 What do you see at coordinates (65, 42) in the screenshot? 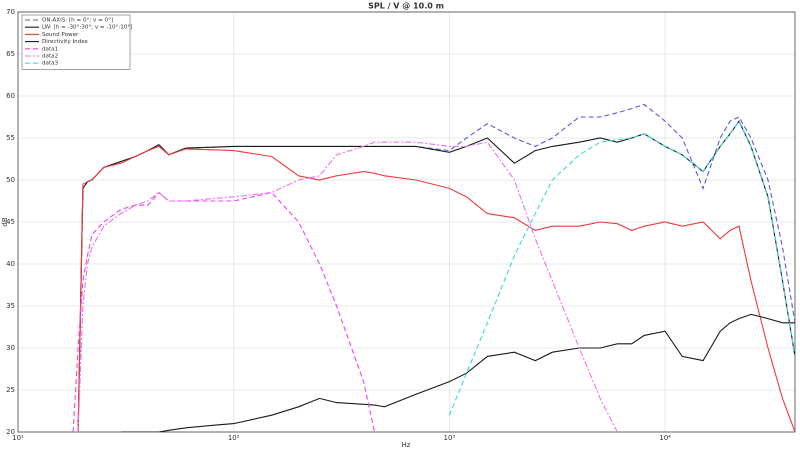
I see `legend-label: Directivity Index` at bounding box center [65, 42].